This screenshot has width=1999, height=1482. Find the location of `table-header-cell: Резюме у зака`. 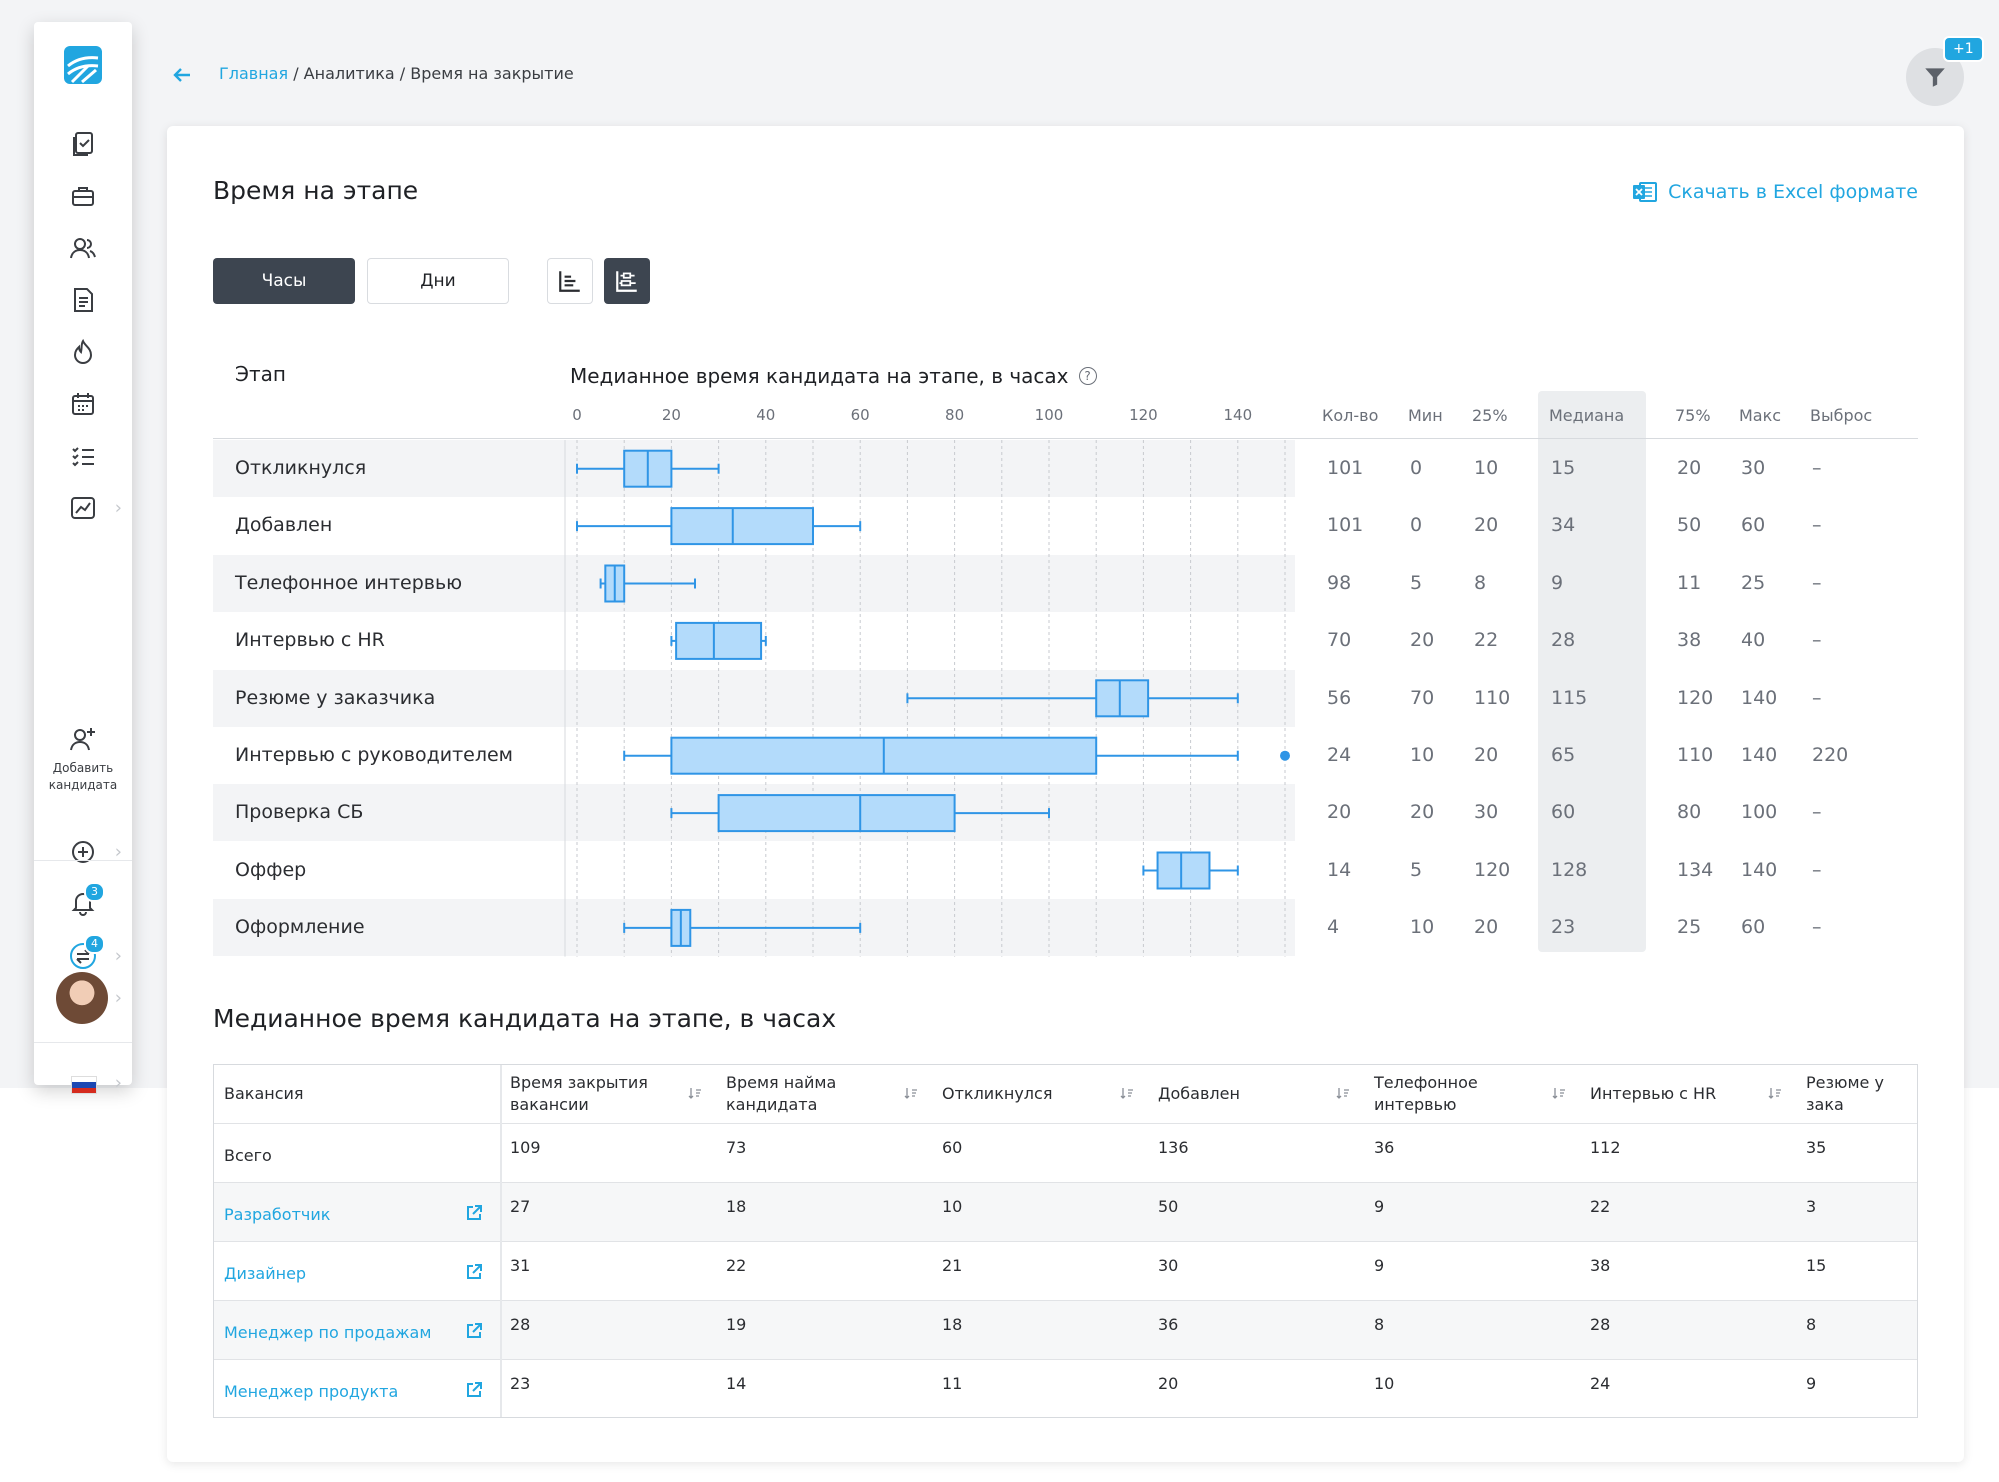

table-header-cell: Резюме у зака is located at coordinates (1861, 1094).